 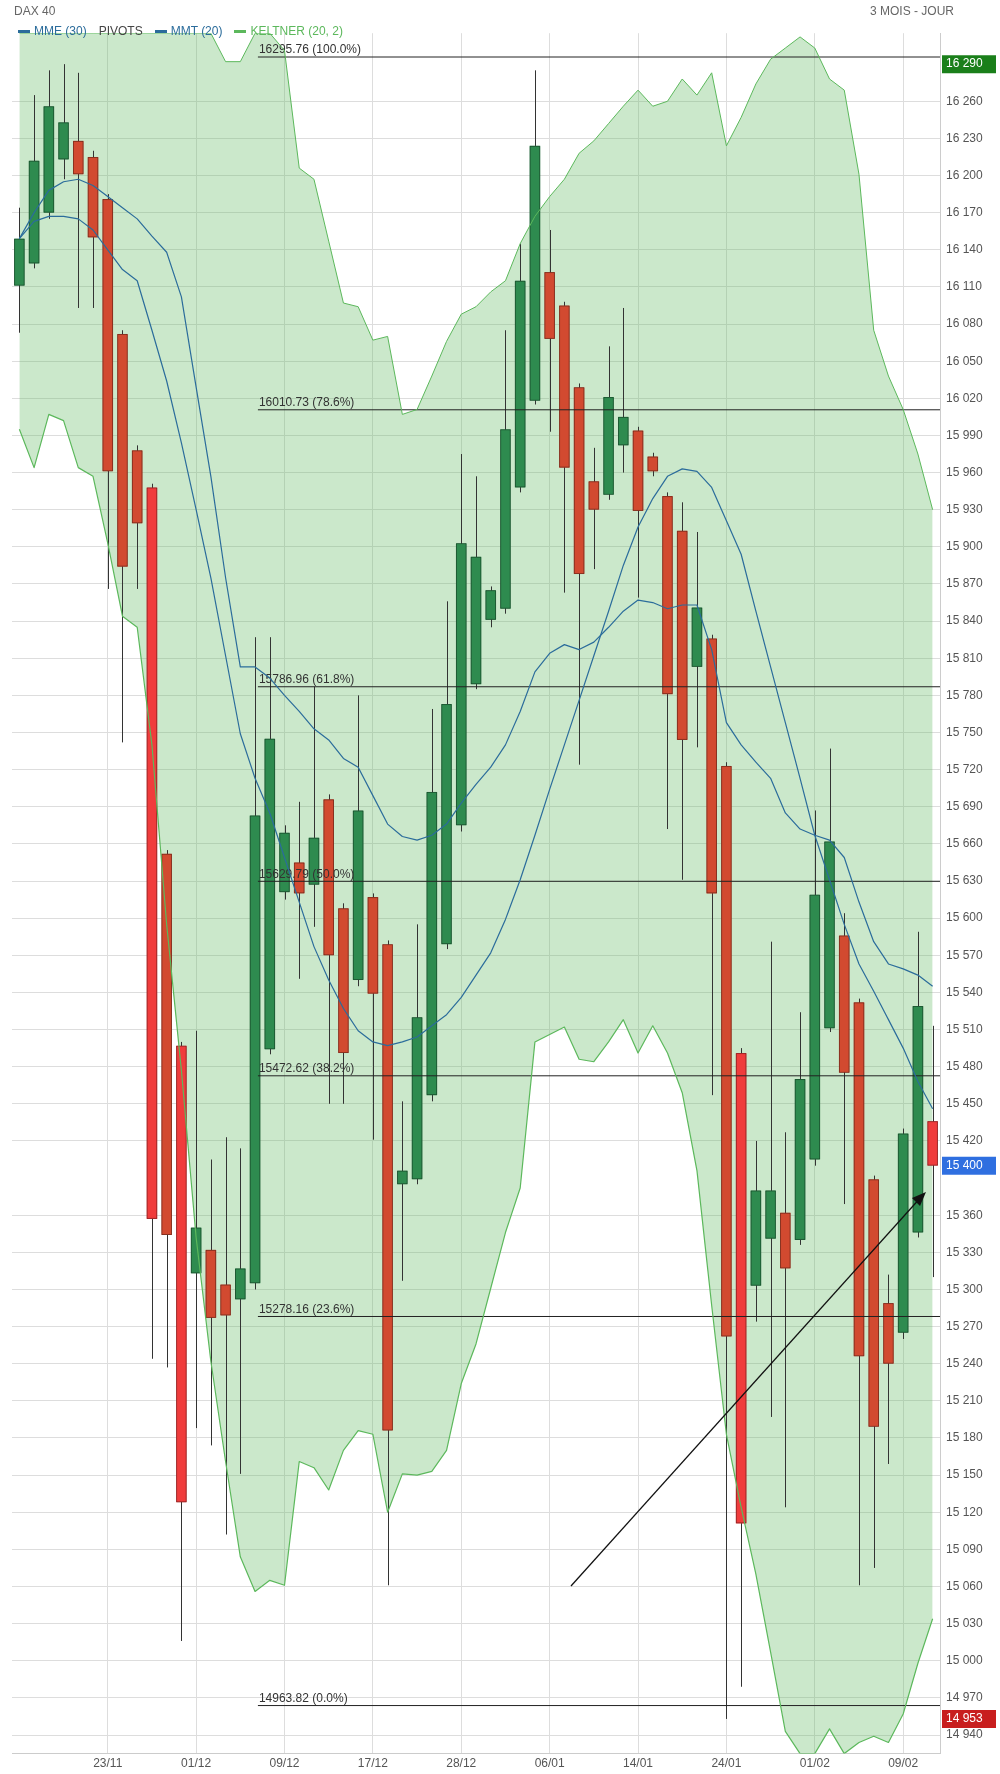 I want to click on y-tick-label: 15 420, so click(x=965, y=1140).